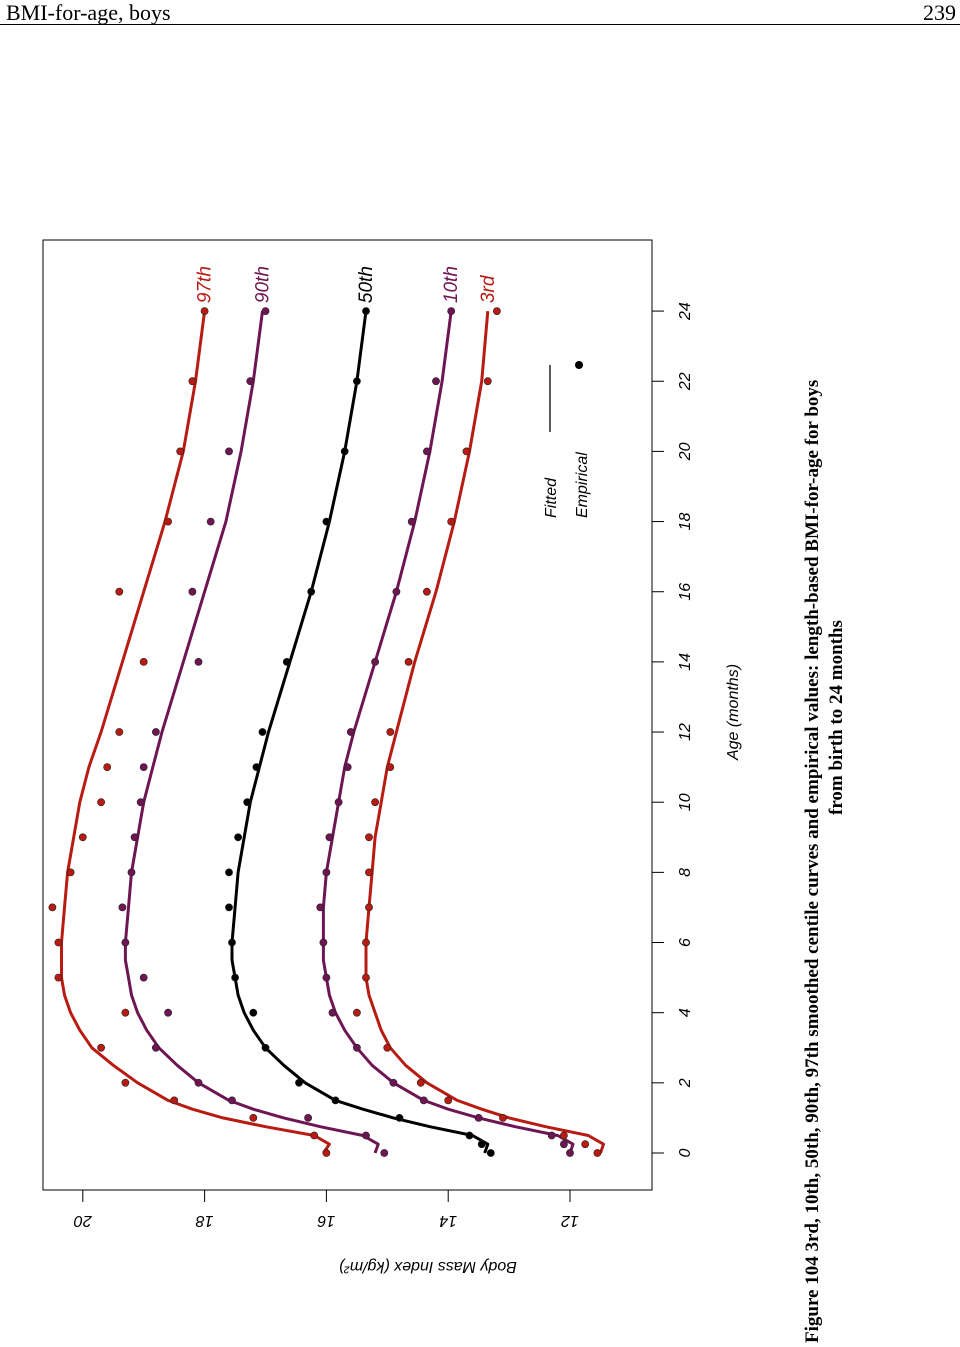 Image resolution: width=960 pixels, height=1347 pixels. Describe the element at coordinates (685, 381) in the screenshot. I see `x-tick-label: 22` at that location.